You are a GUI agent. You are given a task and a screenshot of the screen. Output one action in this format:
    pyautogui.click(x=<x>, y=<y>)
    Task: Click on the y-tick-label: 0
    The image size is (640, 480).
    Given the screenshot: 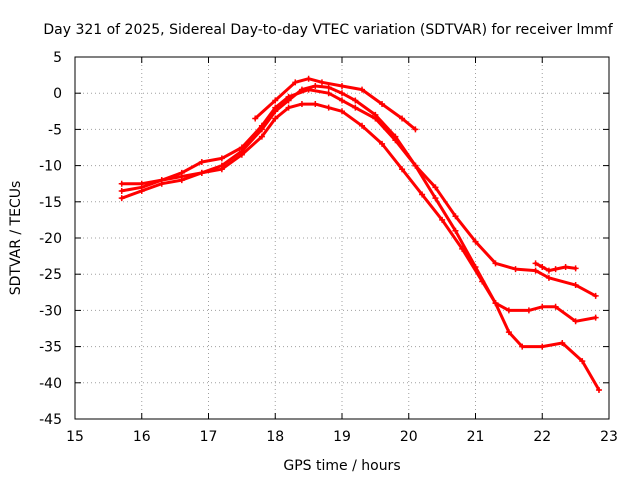 What is the action you would take?
    pyautogui.click(x=57, y=94)
    